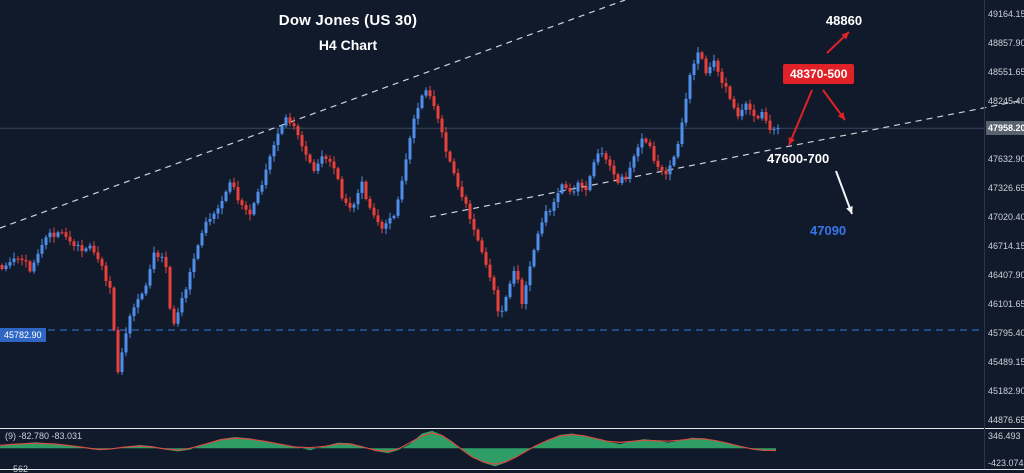  I want to click on axis-separator, so click(984, 234).